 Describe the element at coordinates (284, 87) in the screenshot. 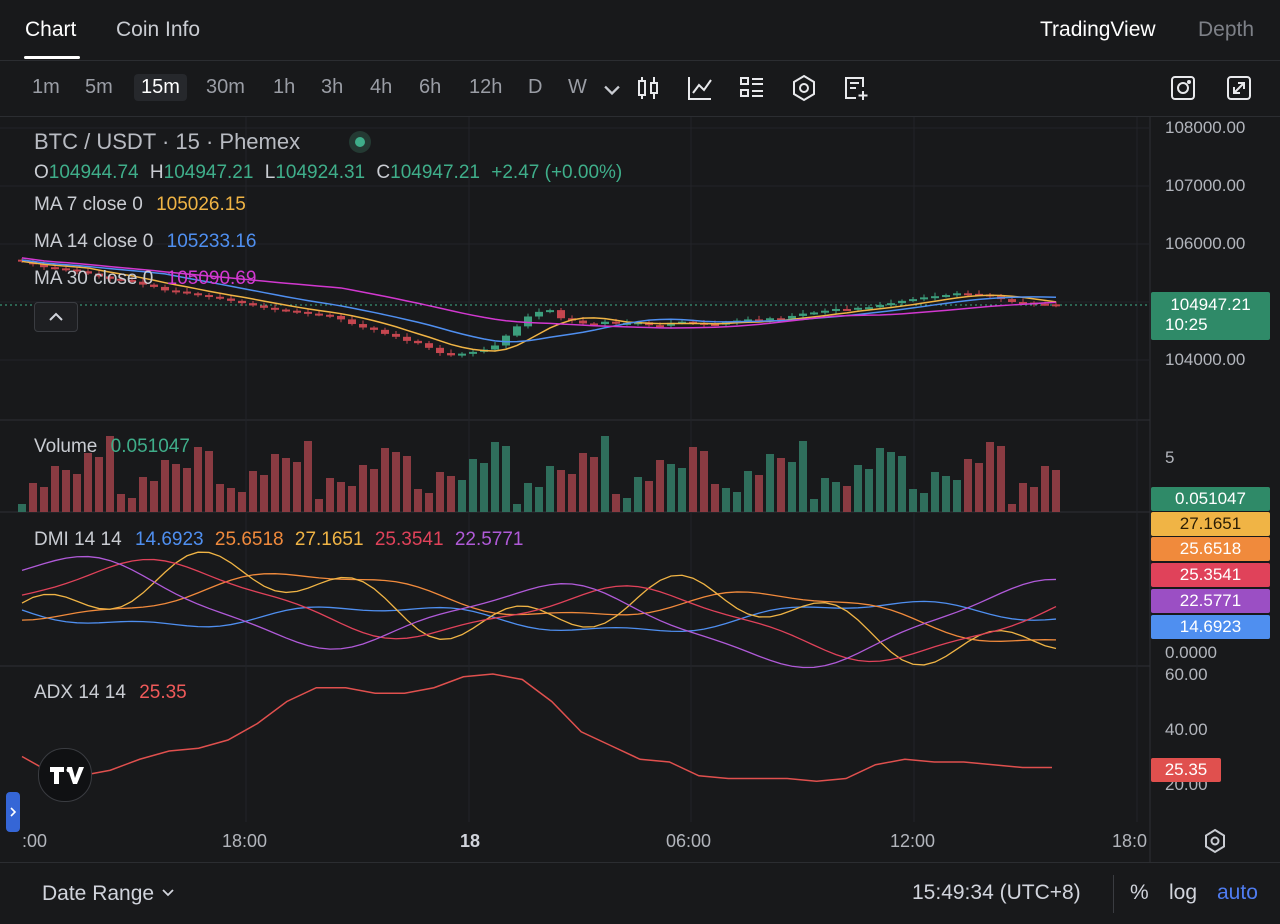

I see `timeframe-1h: 1h` at that location.